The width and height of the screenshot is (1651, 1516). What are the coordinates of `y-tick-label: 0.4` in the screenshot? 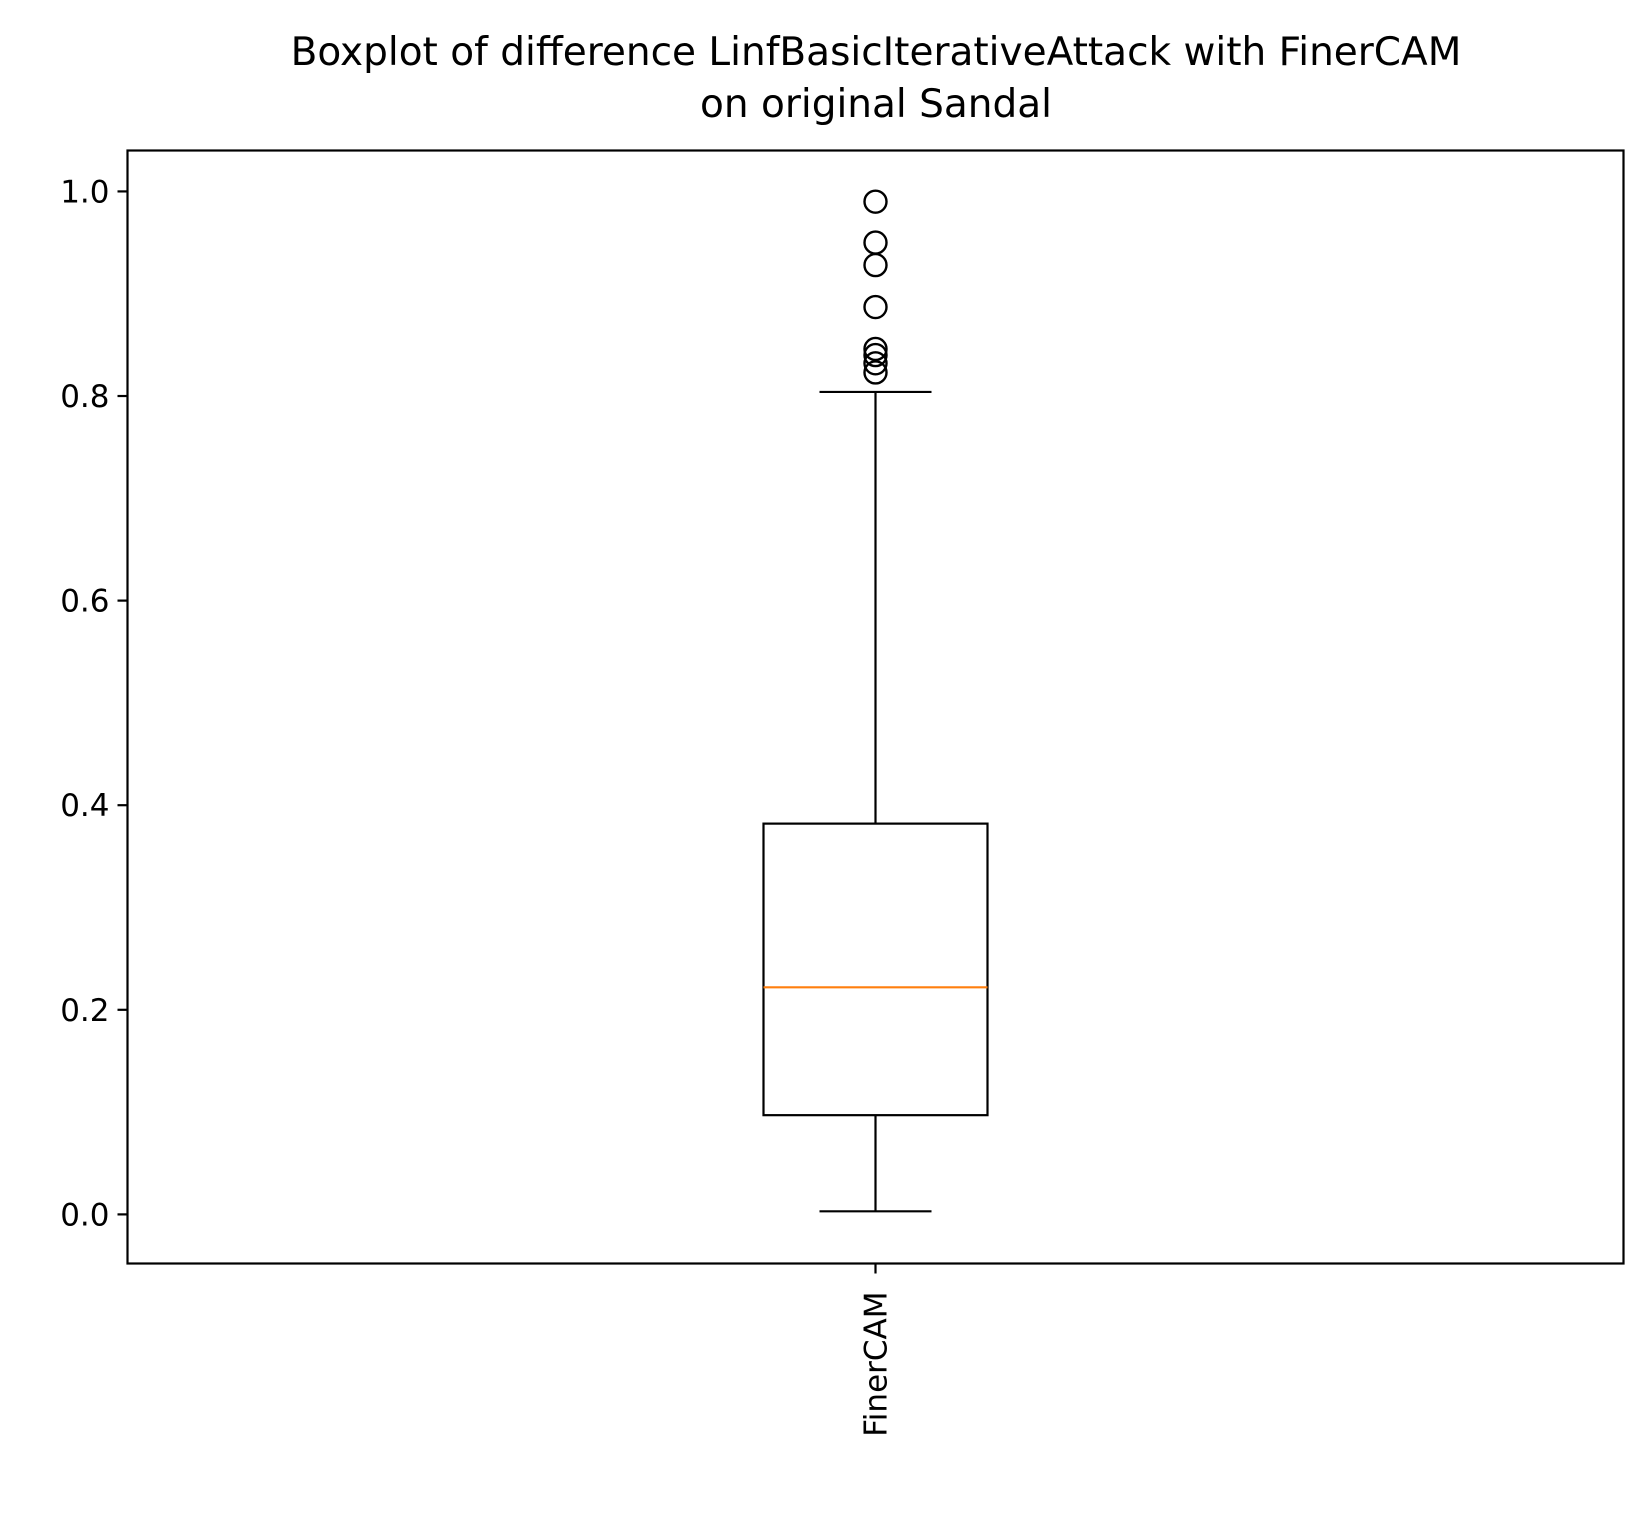 It's located at (84, 806).